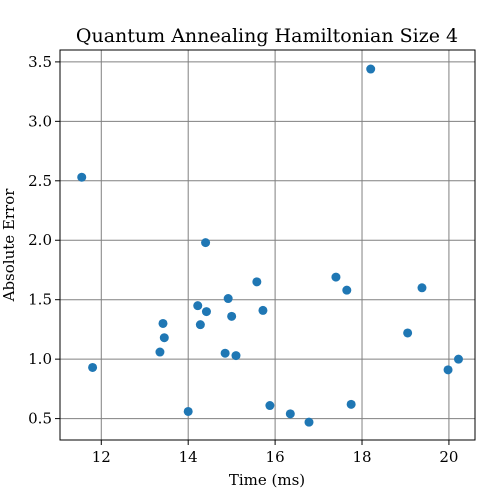 Image resolution: width=500 pixels, height=500 pixels. I want to click on y-tick-label: 3.0, so click(40, 121).